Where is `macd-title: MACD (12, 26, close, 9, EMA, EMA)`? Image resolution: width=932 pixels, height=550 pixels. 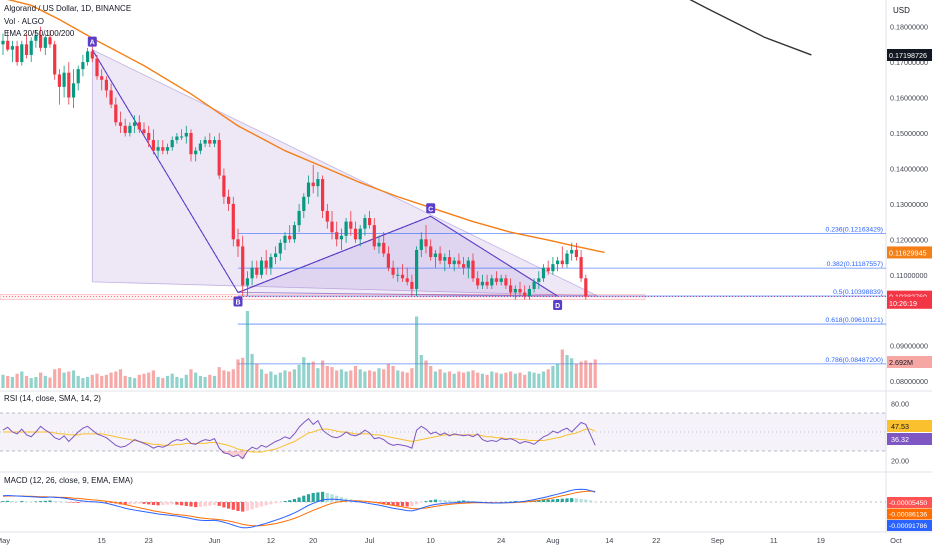 macd-title: MACD (12, 26, close, 9, EMA, EMA) is located at coordinates (68, 480).